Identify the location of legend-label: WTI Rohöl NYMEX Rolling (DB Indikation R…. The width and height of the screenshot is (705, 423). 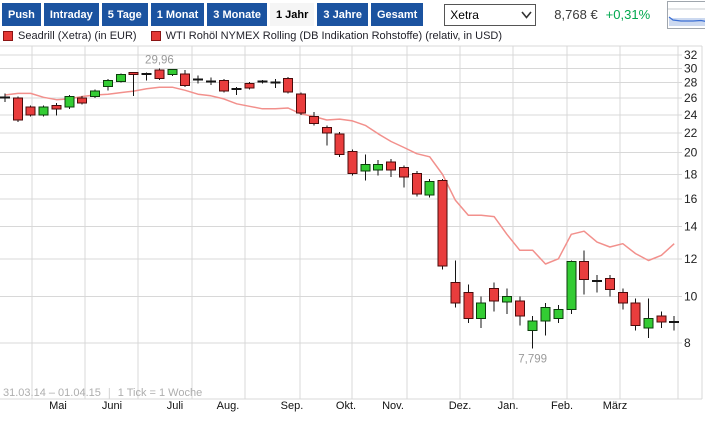
(334, 36).